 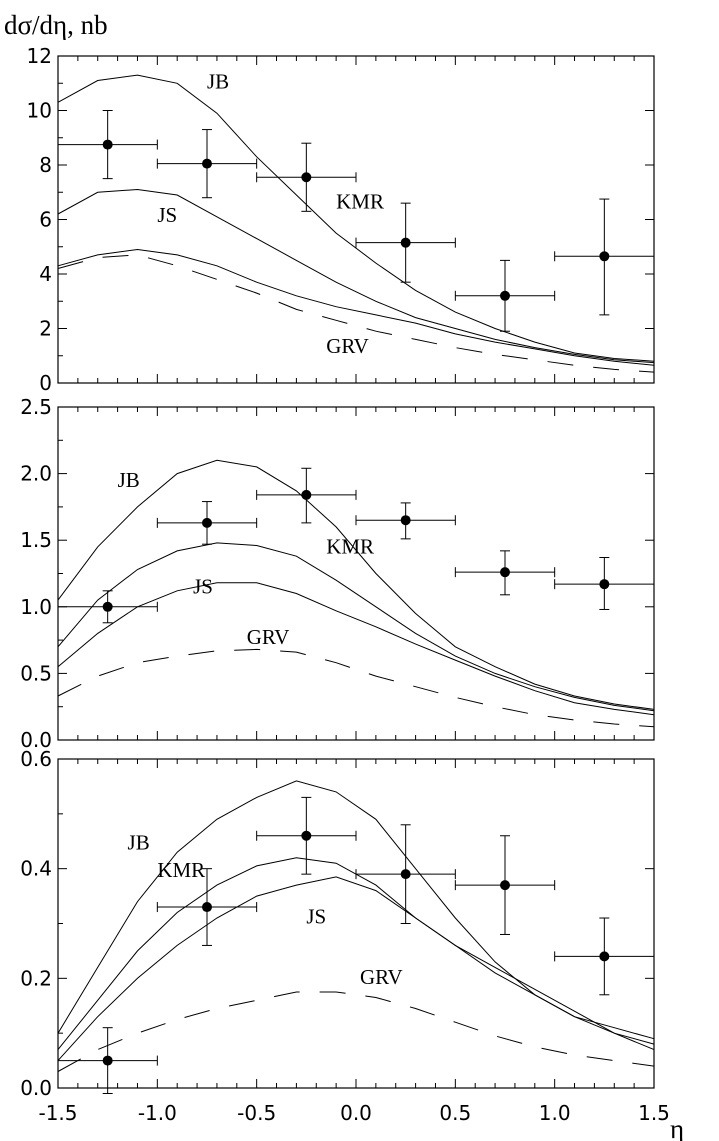 I want to click on x-axis-title: η, so click(x=677, y=1127).